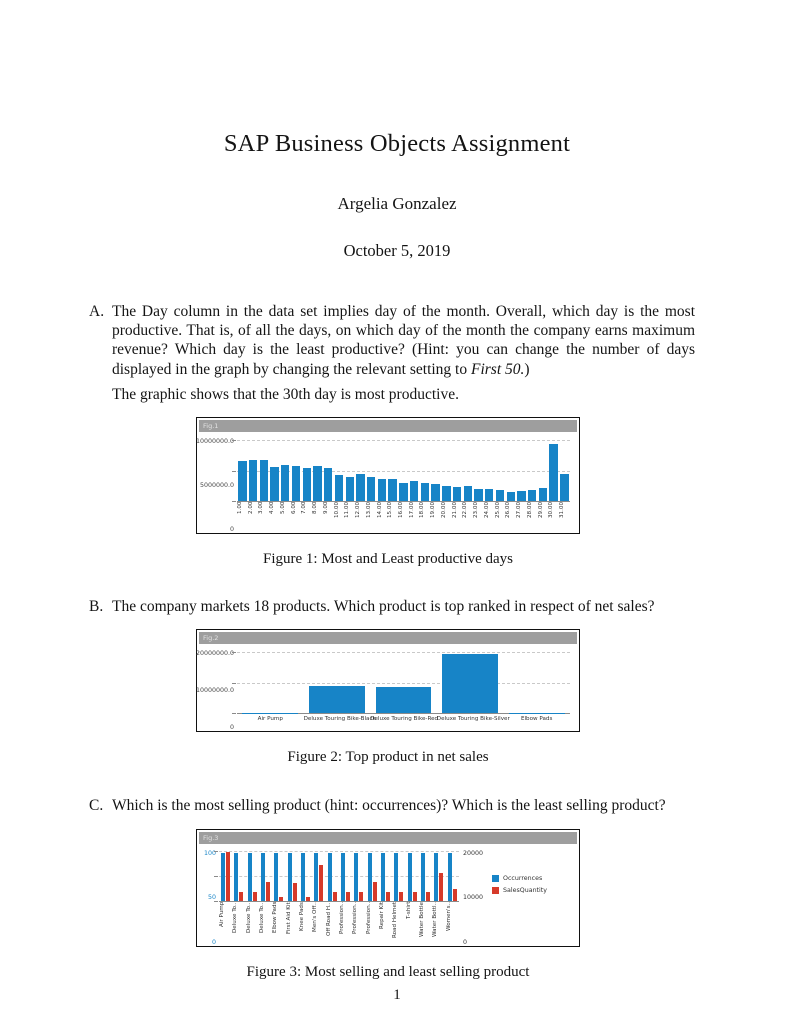 This screenshot has height=1028, width=794. I want to click on x-tick-label: 14.00, so click(379, 510).